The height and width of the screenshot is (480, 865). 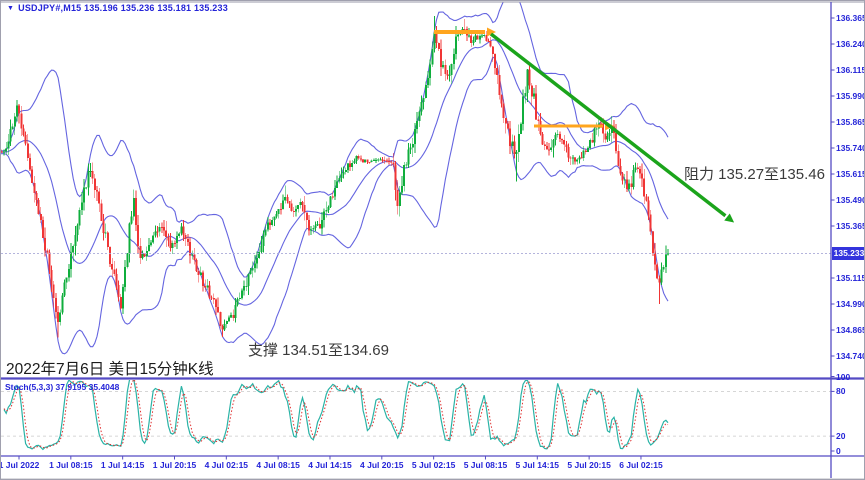 I want to click on time-axis-label: 1 Jul 2022, so click(x=20, y=465).